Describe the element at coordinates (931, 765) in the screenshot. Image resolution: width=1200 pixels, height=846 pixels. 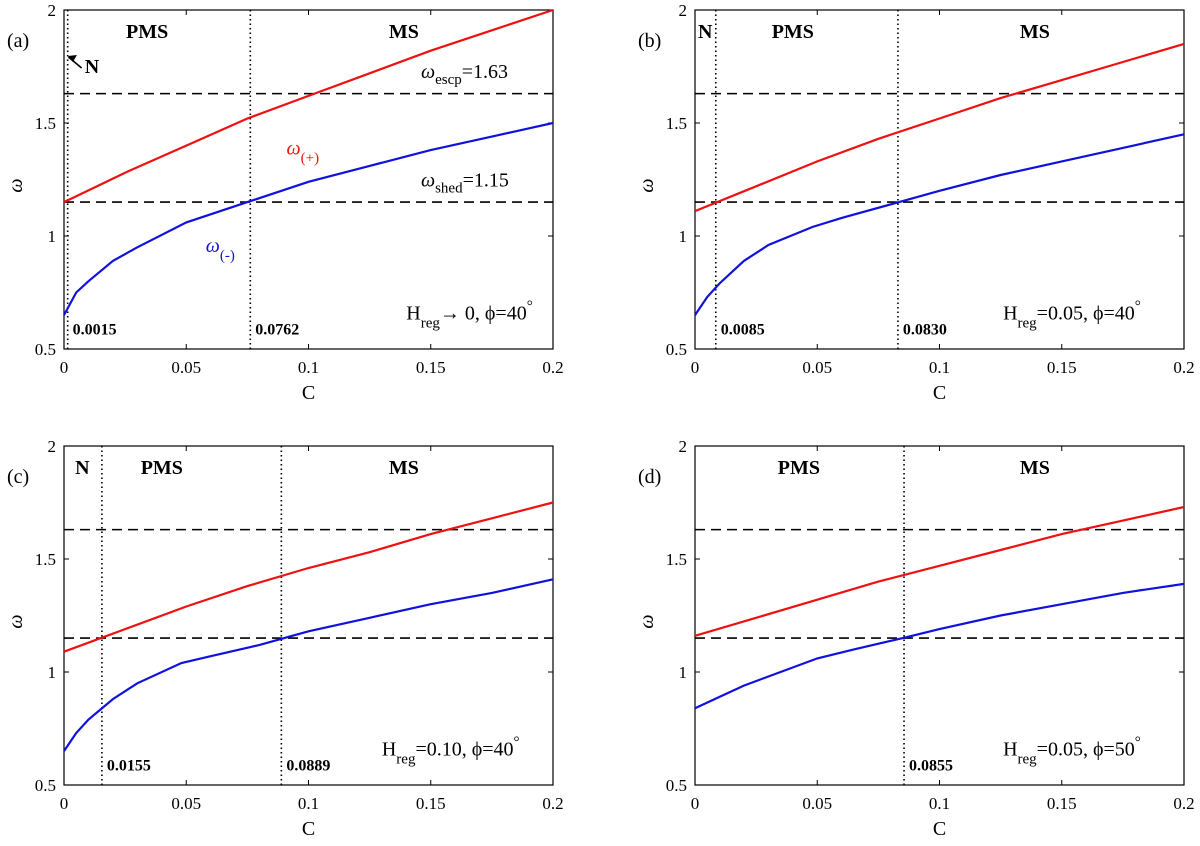
I see `boundary-value-label: 0.0855` at that location.